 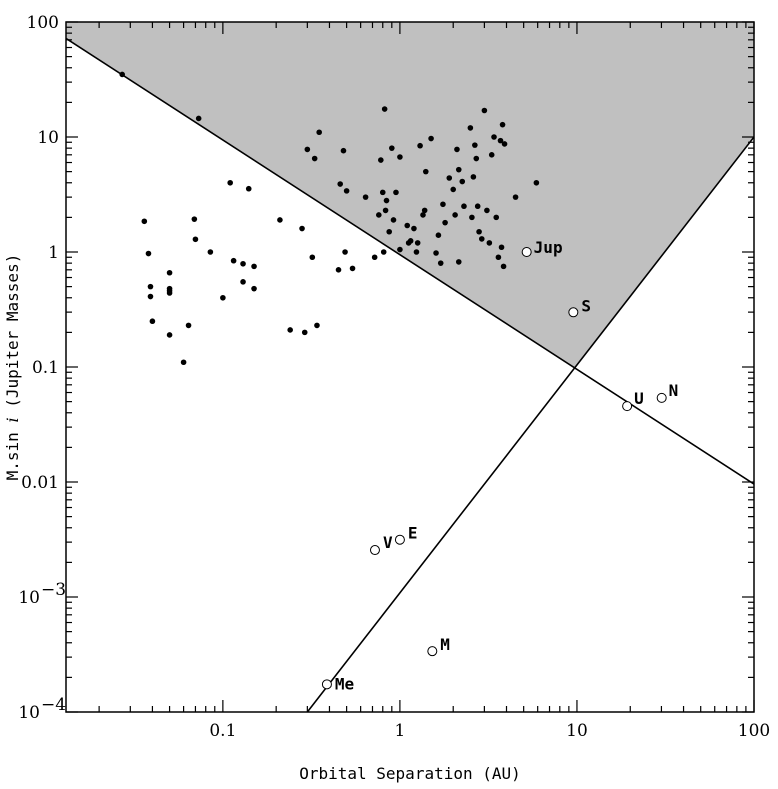 I want to click on y-axis-title-italic-i: i, so click(x=12, y=419).